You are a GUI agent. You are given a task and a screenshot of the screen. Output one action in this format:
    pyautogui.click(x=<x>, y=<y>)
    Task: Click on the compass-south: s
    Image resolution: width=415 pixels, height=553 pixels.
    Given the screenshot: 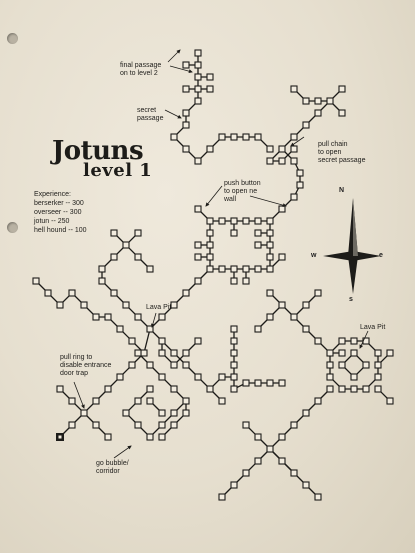 What is the action you would take?
    pyautogui.click(x=351, y=299)
    